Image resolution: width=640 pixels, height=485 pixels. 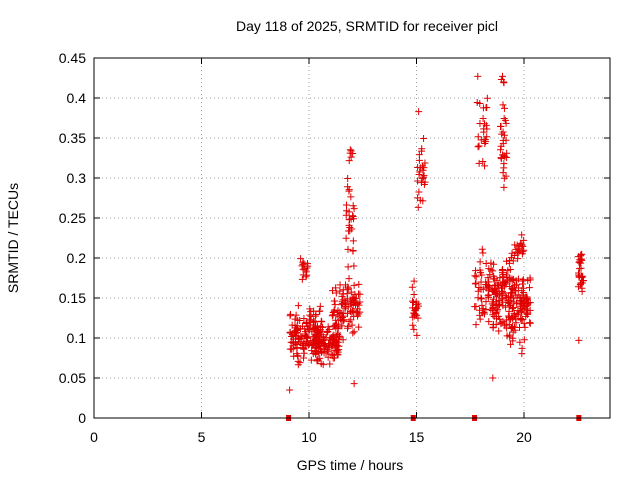 What do you see at coordinates (350, 465) in the screenshot?
I see `x-axis-label: GPS time / hours` at bounding box center [350, 465].